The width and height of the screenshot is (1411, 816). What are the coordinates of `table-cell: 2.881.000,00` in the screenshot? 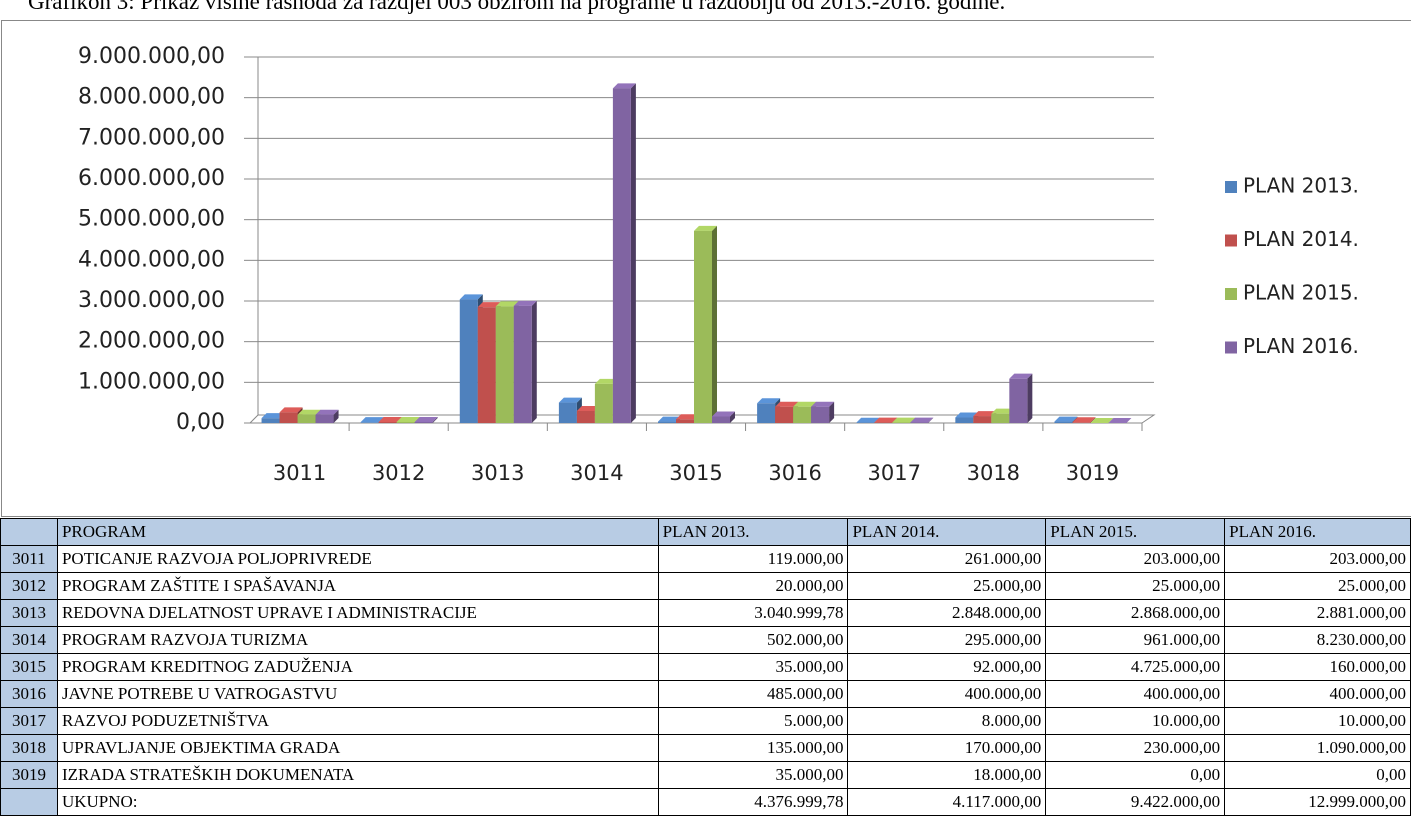 It's located at (1318, 613).